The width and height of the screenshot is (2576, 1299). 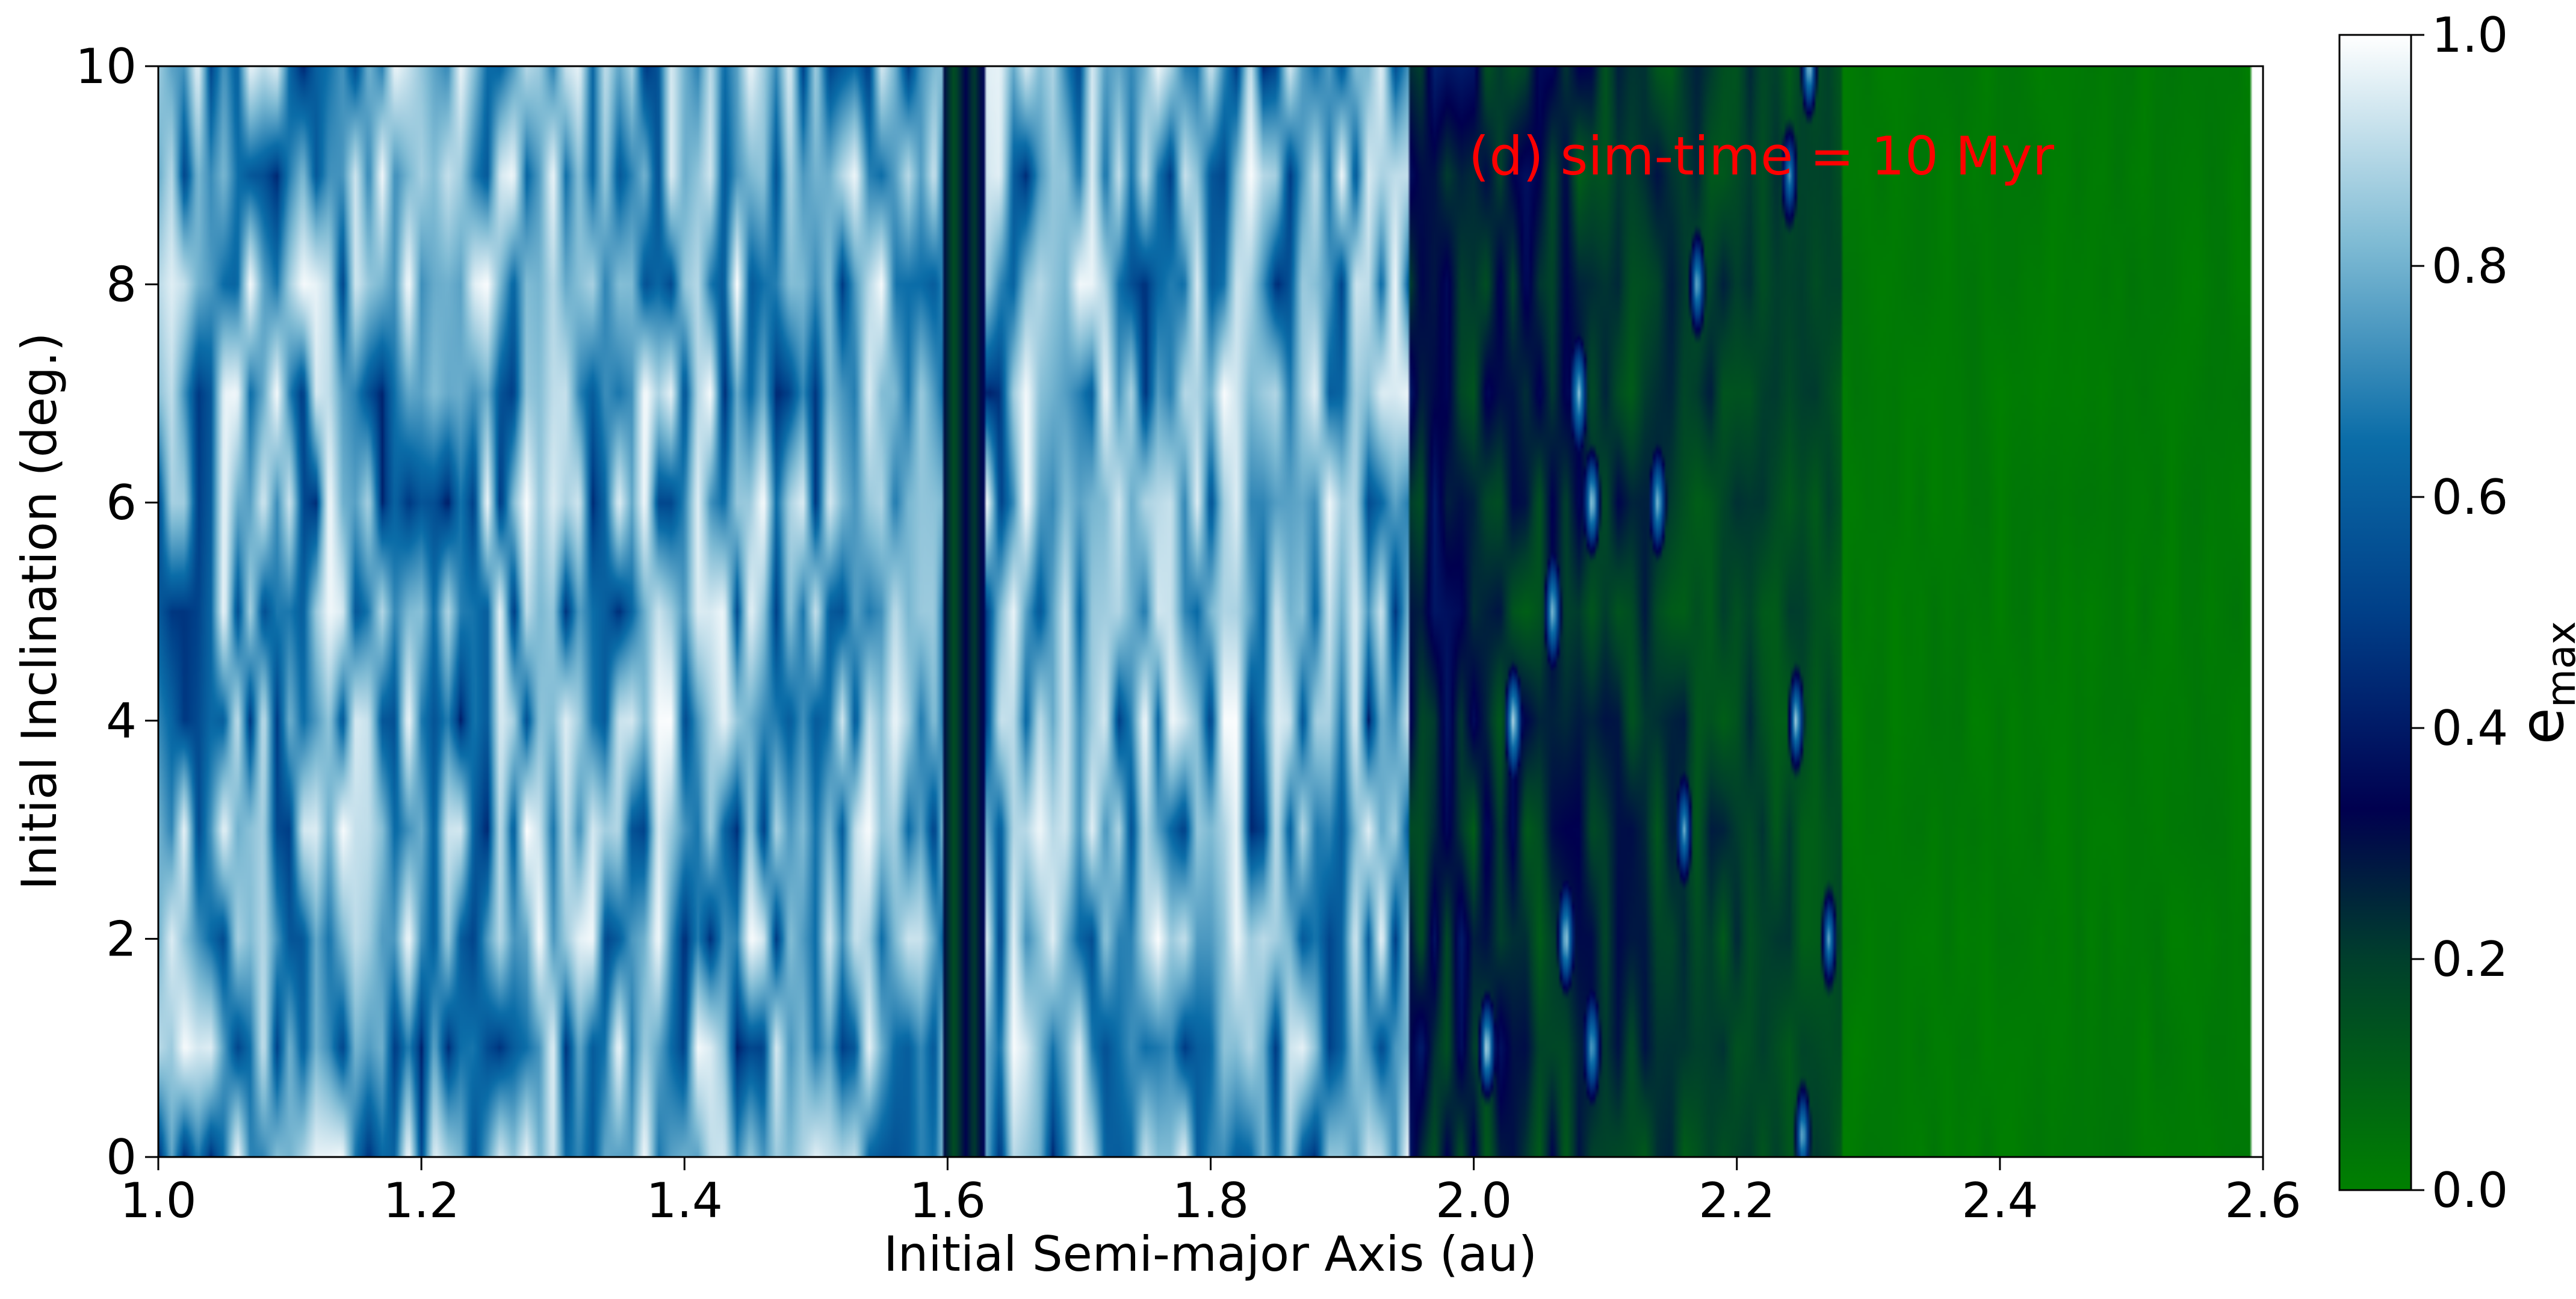 I want to click on colorbar-tick-label: 1.0, so click(x=2470, y=35).